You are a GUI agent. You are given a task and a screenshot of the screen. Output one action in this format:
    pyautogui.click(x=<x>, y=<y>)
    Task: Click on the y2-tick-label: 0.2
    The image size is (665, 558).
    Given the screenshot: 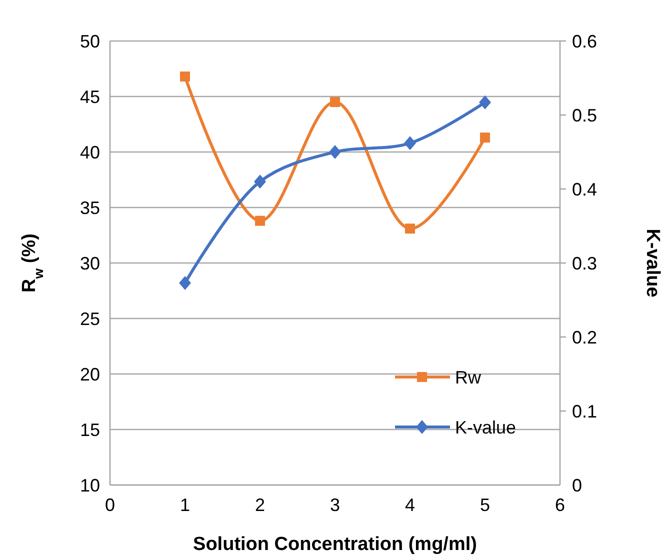 What is the action you would take?
    pyautogui.click(x=585, y=337)
    